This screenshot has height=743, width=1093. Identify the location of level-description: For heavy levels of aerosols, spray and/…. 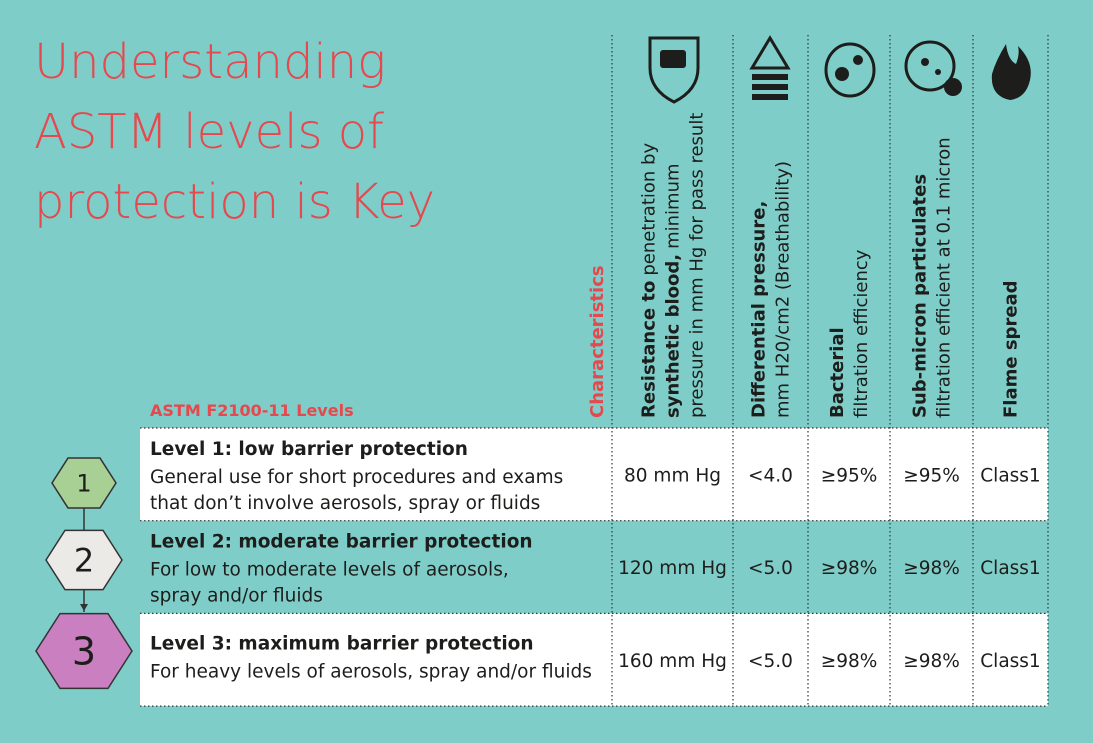
(371, 671).